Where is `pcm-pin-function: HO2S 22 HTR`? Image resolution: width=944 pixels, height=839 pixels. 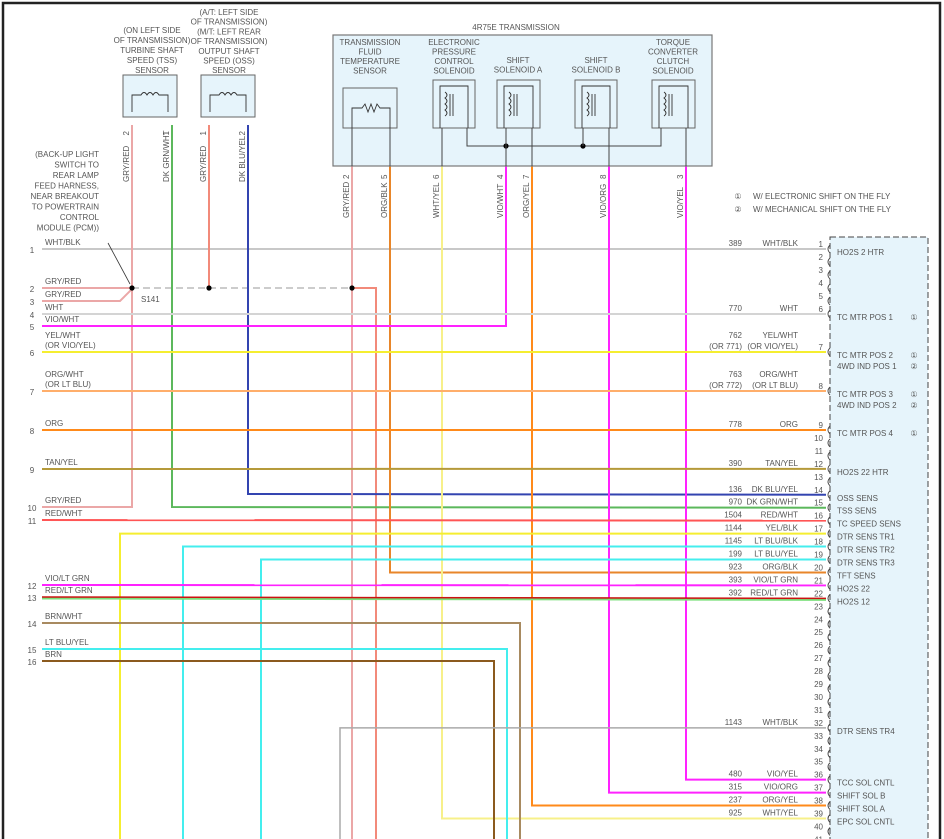 pcm-pin-function: HO2S 22 HTR is located at coordinates (863, 472).